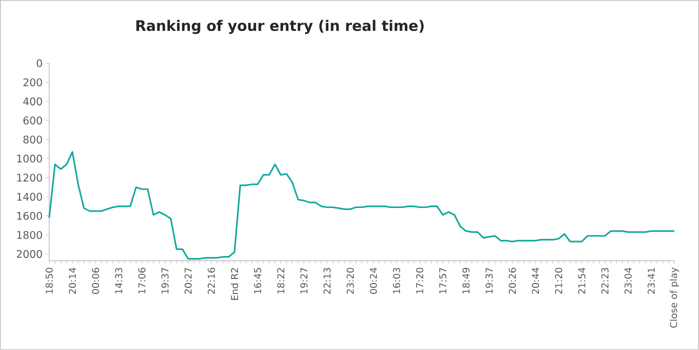  What do you see at coordinates (327, 281) in the screenshot?
I see `x-tick-label: 22:13` at bounding box center [327, 281].